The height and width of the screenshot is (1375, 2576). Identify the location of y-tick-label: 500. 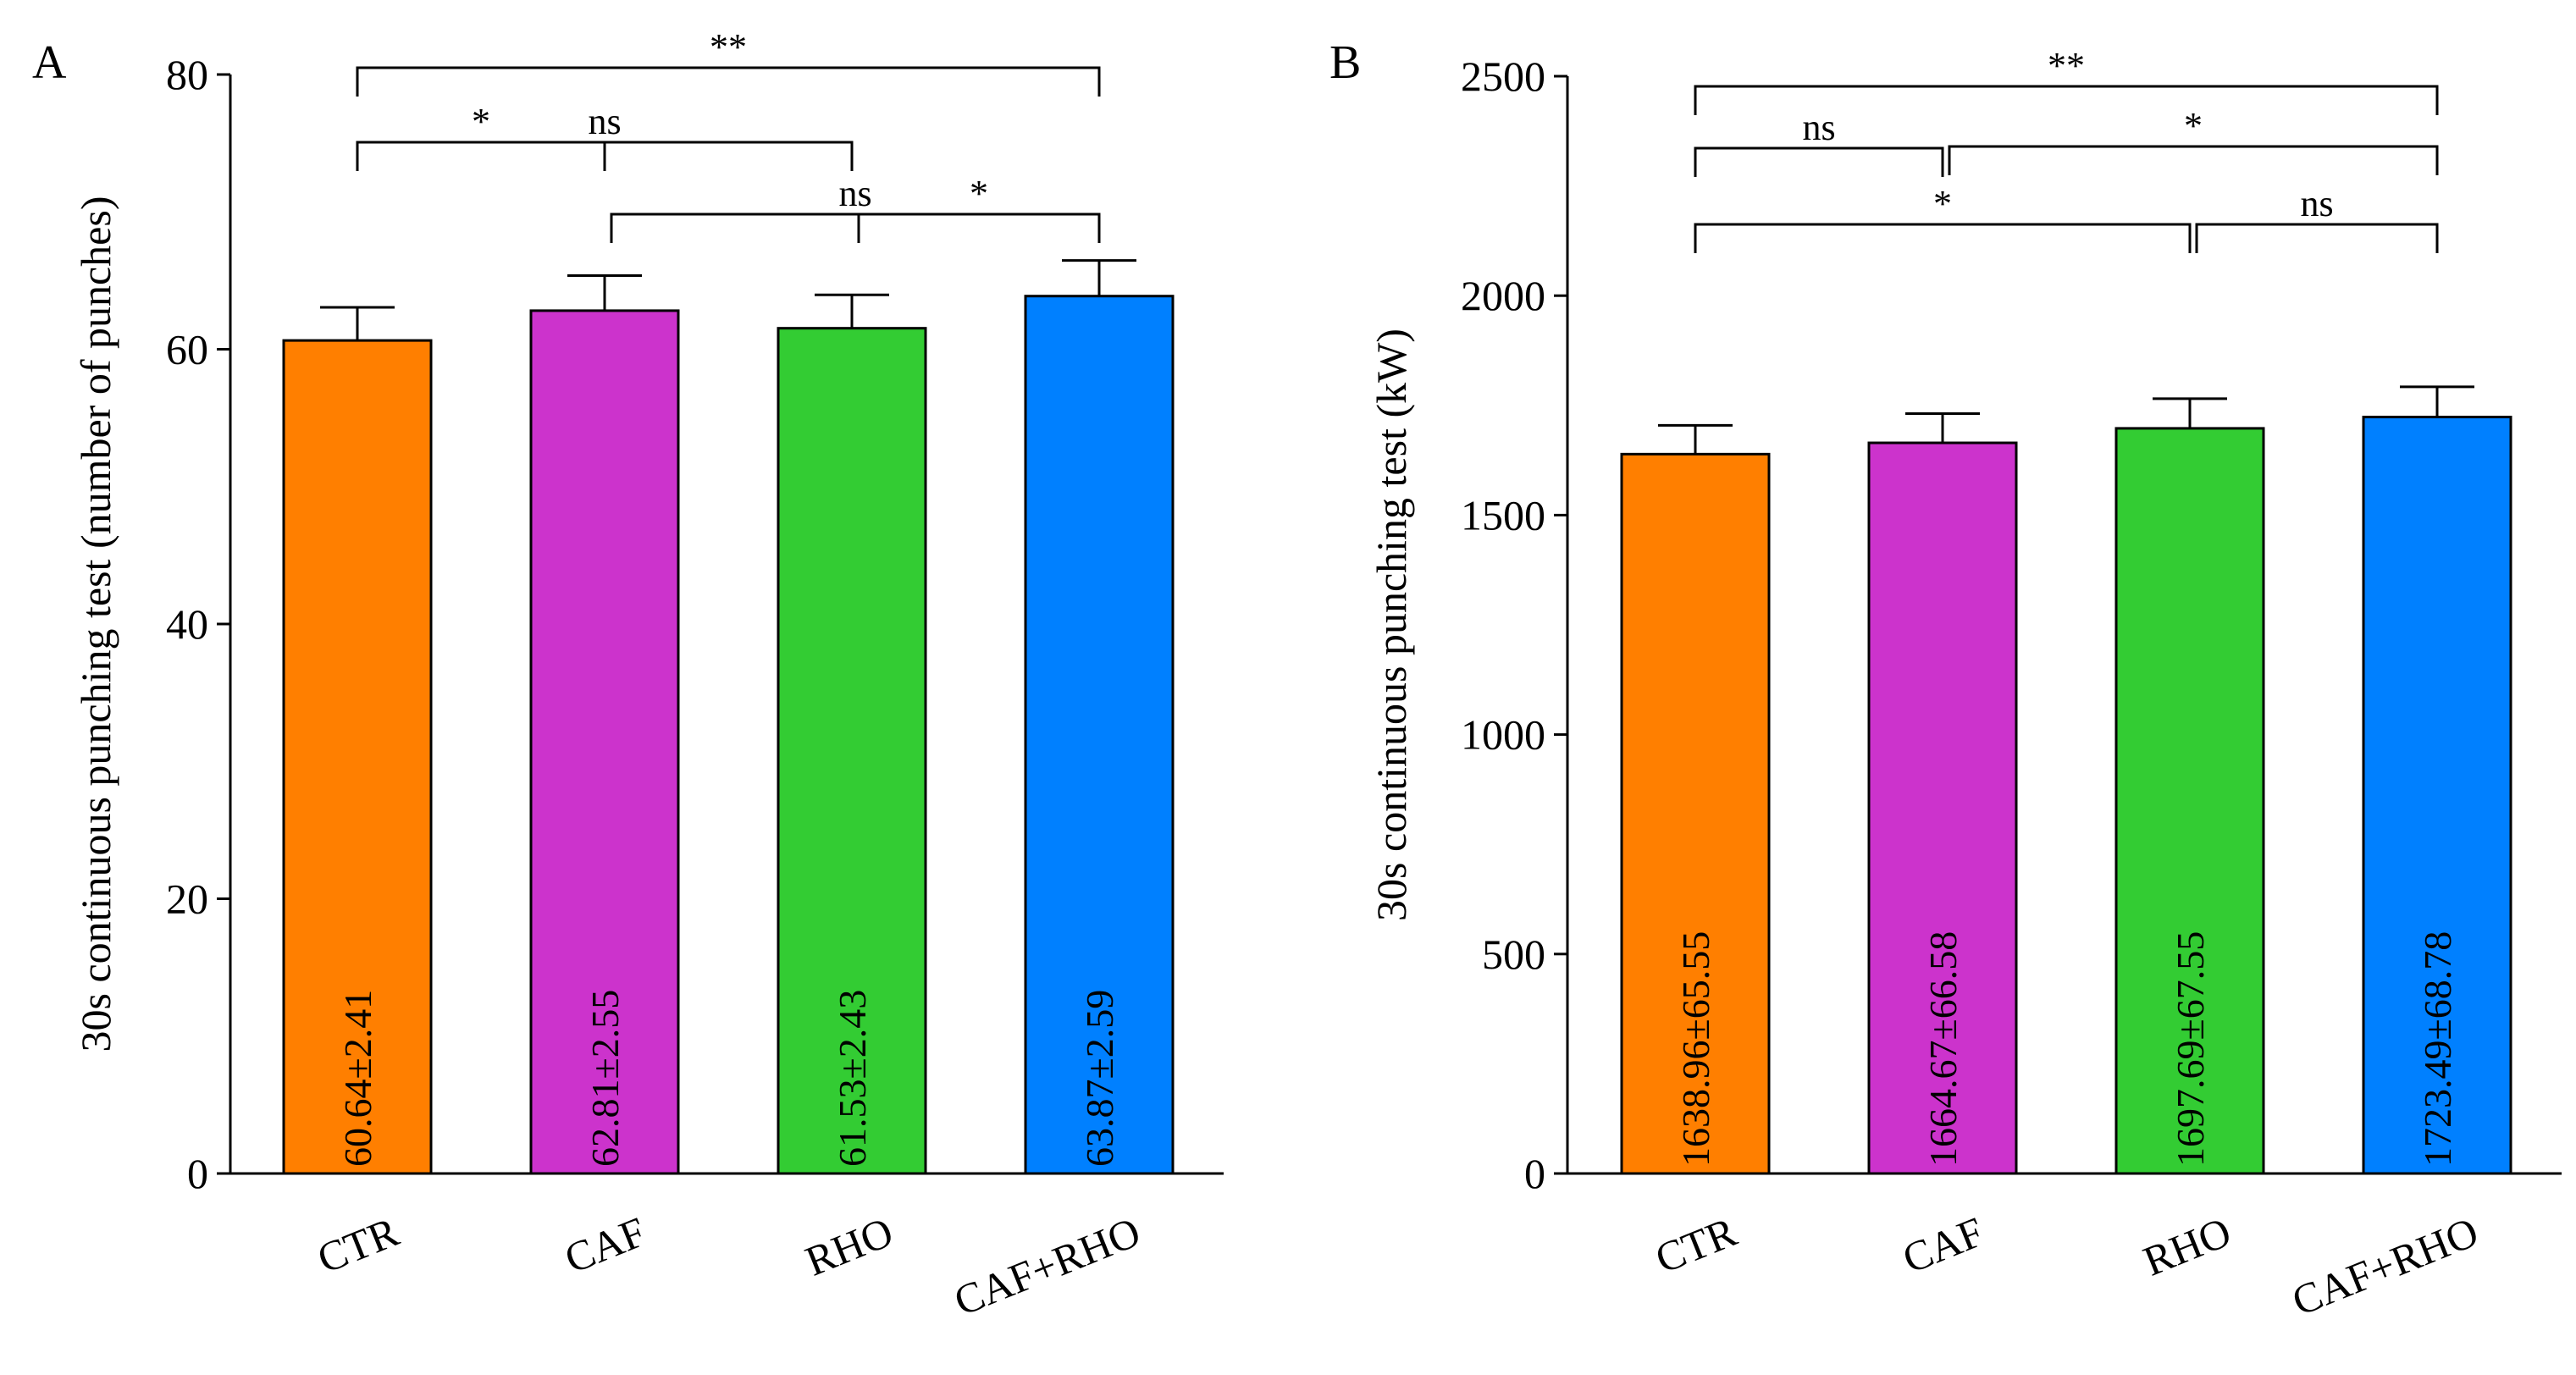
(1513, 954).